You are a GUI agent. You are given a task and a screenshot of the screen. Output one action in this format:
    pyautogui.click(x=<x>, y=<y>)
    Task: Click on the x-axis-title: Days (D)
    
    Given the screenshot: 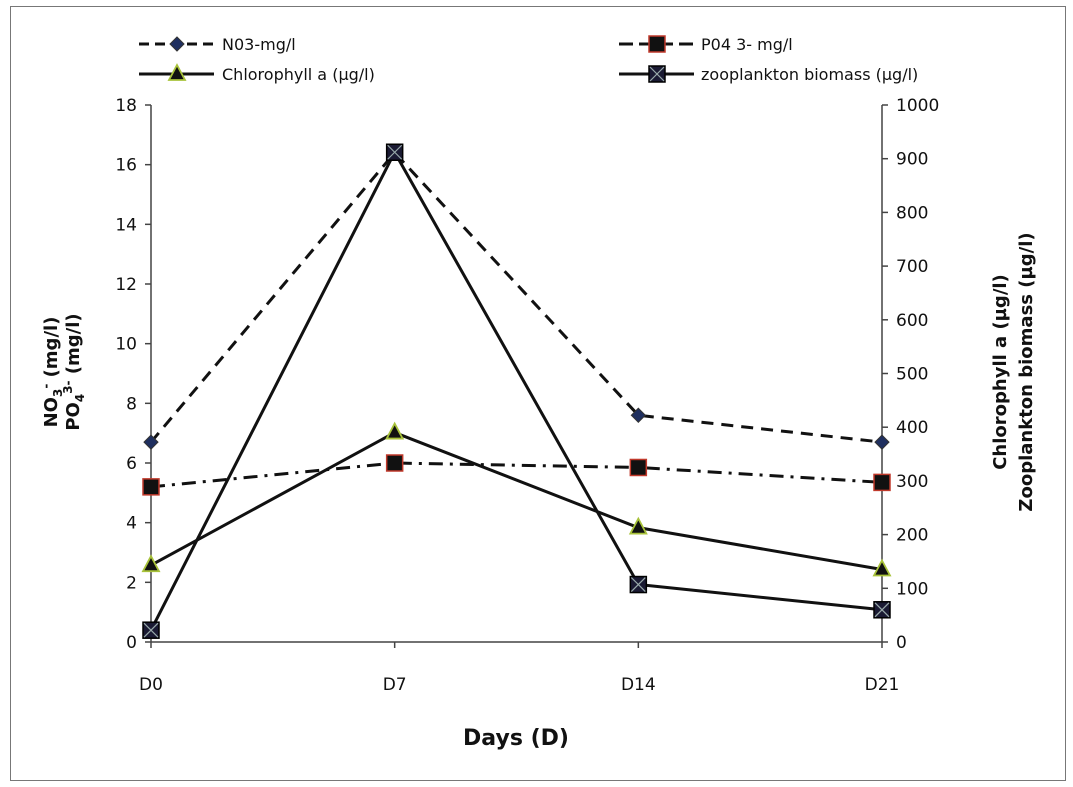 What is the action you would take?
    pyautogui.click(x=516, y=738)
    